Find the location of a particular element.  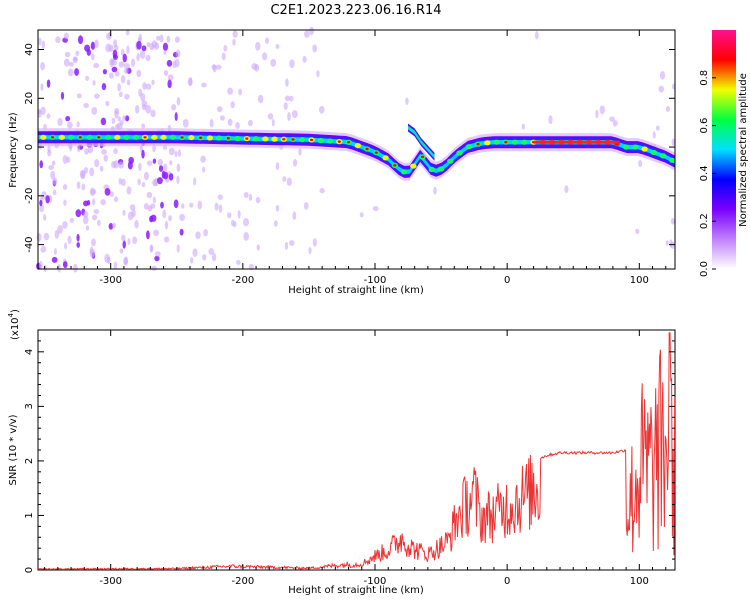

spectrogram-x-label: Height of straight line (km) is located at coordinates (356, 290).